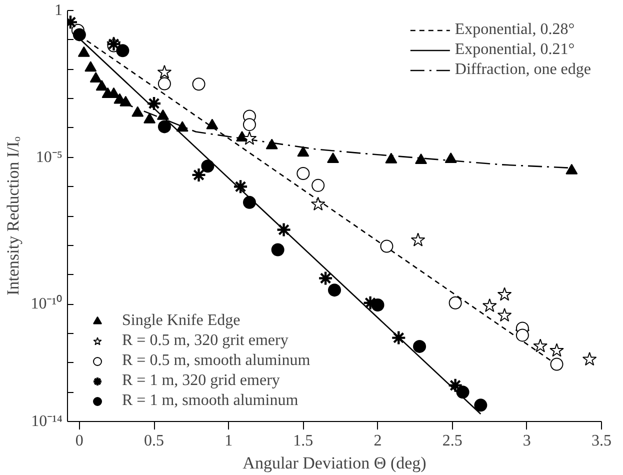  I want to click on x-tick-label: 0, so click(79, 441).